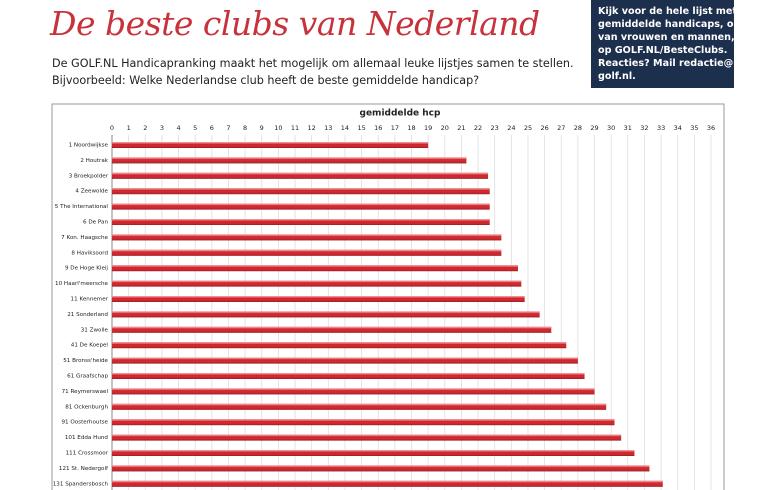  What do you see at coordinates (195, 128) in the screenshot?
I see `x-tick-label: 5` at bounding box center [195, 128].